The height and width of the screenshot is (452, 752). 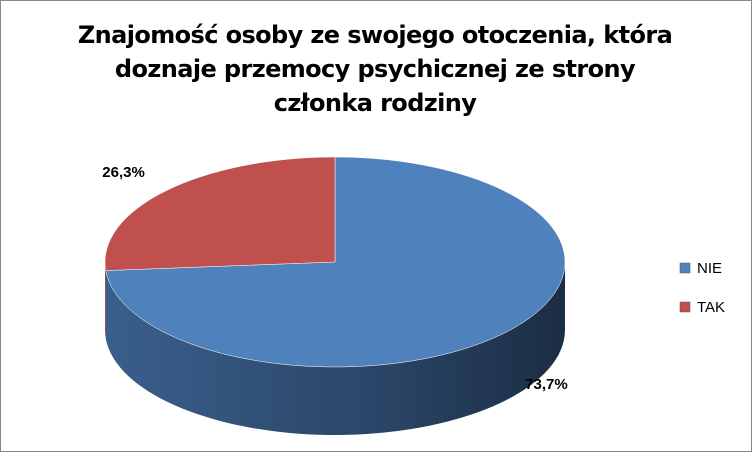 What do you see at coordinates (123, 172) in the screenshot?
I see `data-label: 26,3%` at bounding box center [123, 172].